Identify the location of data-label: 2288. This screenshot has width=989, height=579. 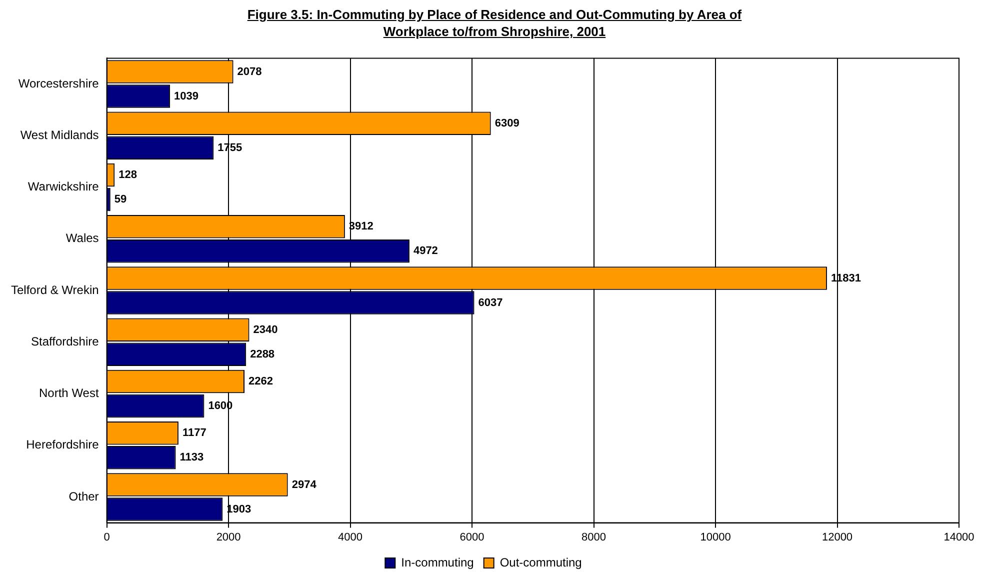
(262, 354).